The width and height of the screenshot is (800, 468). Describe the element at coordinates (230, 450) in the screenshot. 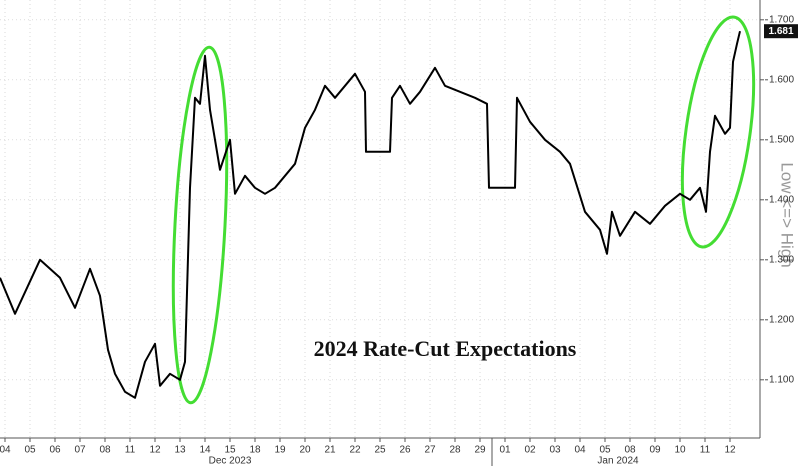

I see `x-tick-label: 15` at that location.